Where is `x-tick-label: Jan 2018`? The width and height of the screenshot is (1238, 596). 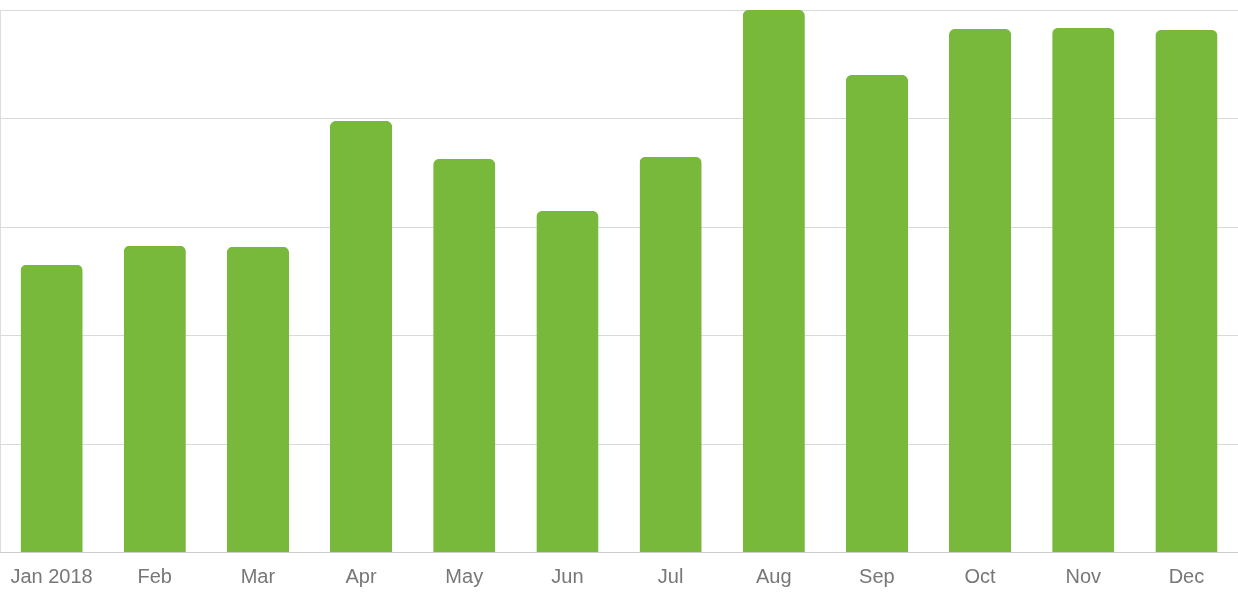 x-tick-label: Jan 2018 is located at coordinates (51, 575).